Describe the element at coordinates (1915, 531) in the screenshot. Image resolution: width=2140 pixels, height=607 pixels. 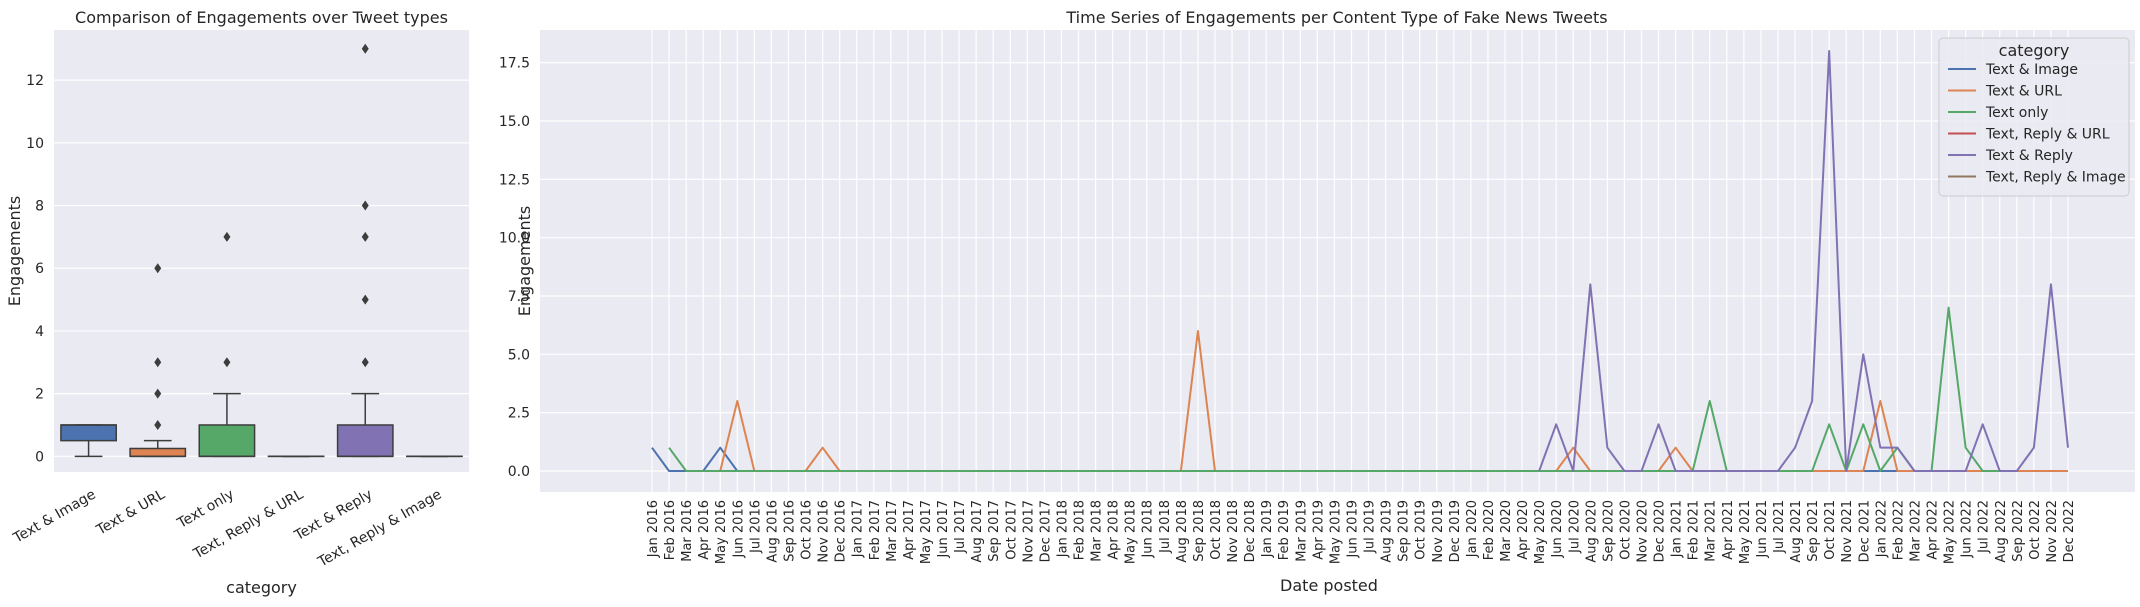
I see `ts-x-tick-label: Mar 2022` at that location.